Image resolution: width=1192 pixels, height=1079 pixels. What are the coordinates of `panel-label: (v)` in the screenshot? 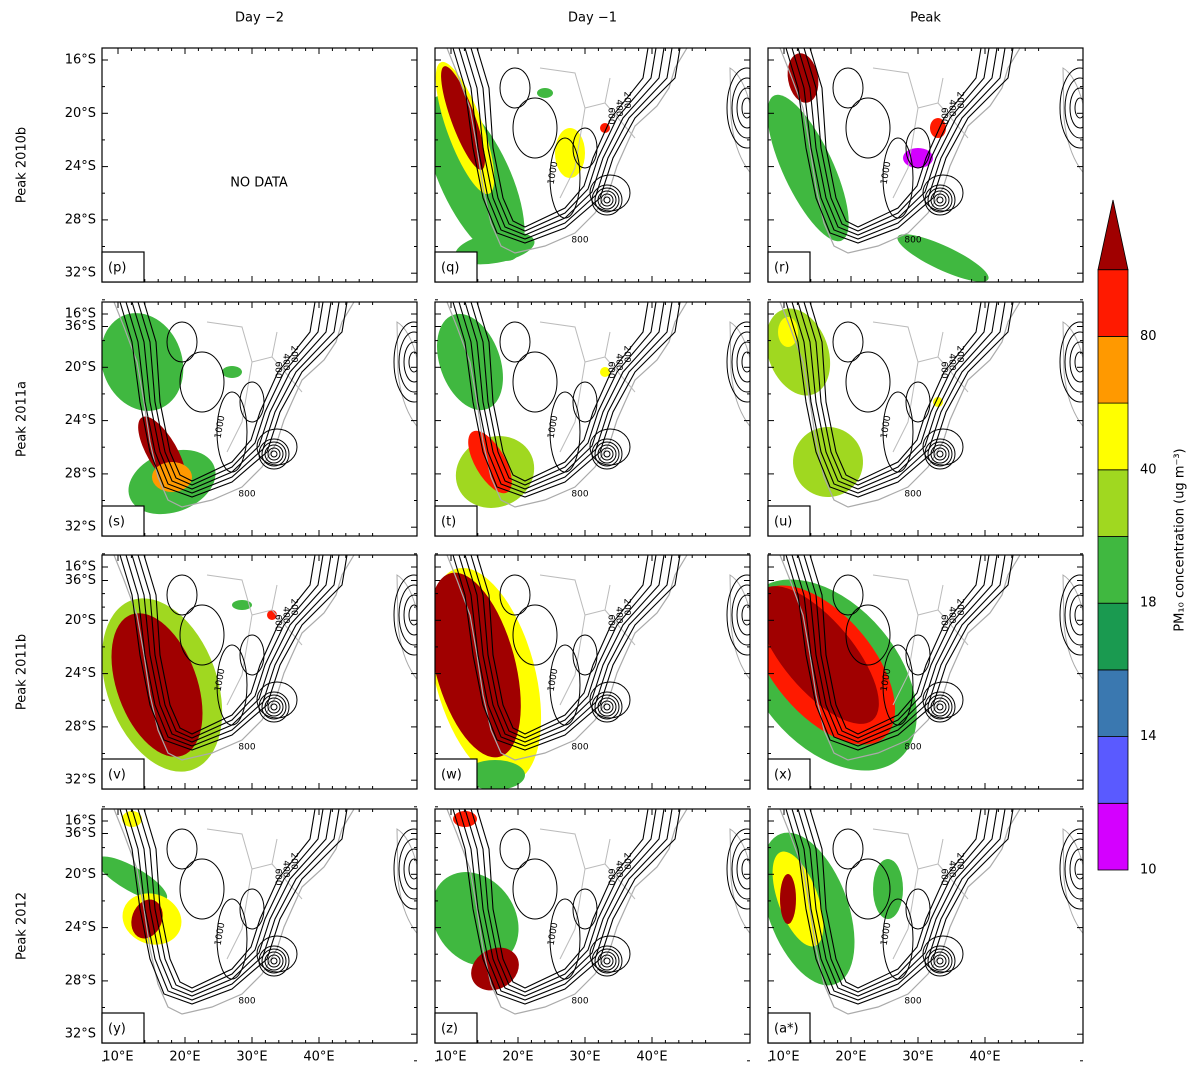 It's located at (117, 775).